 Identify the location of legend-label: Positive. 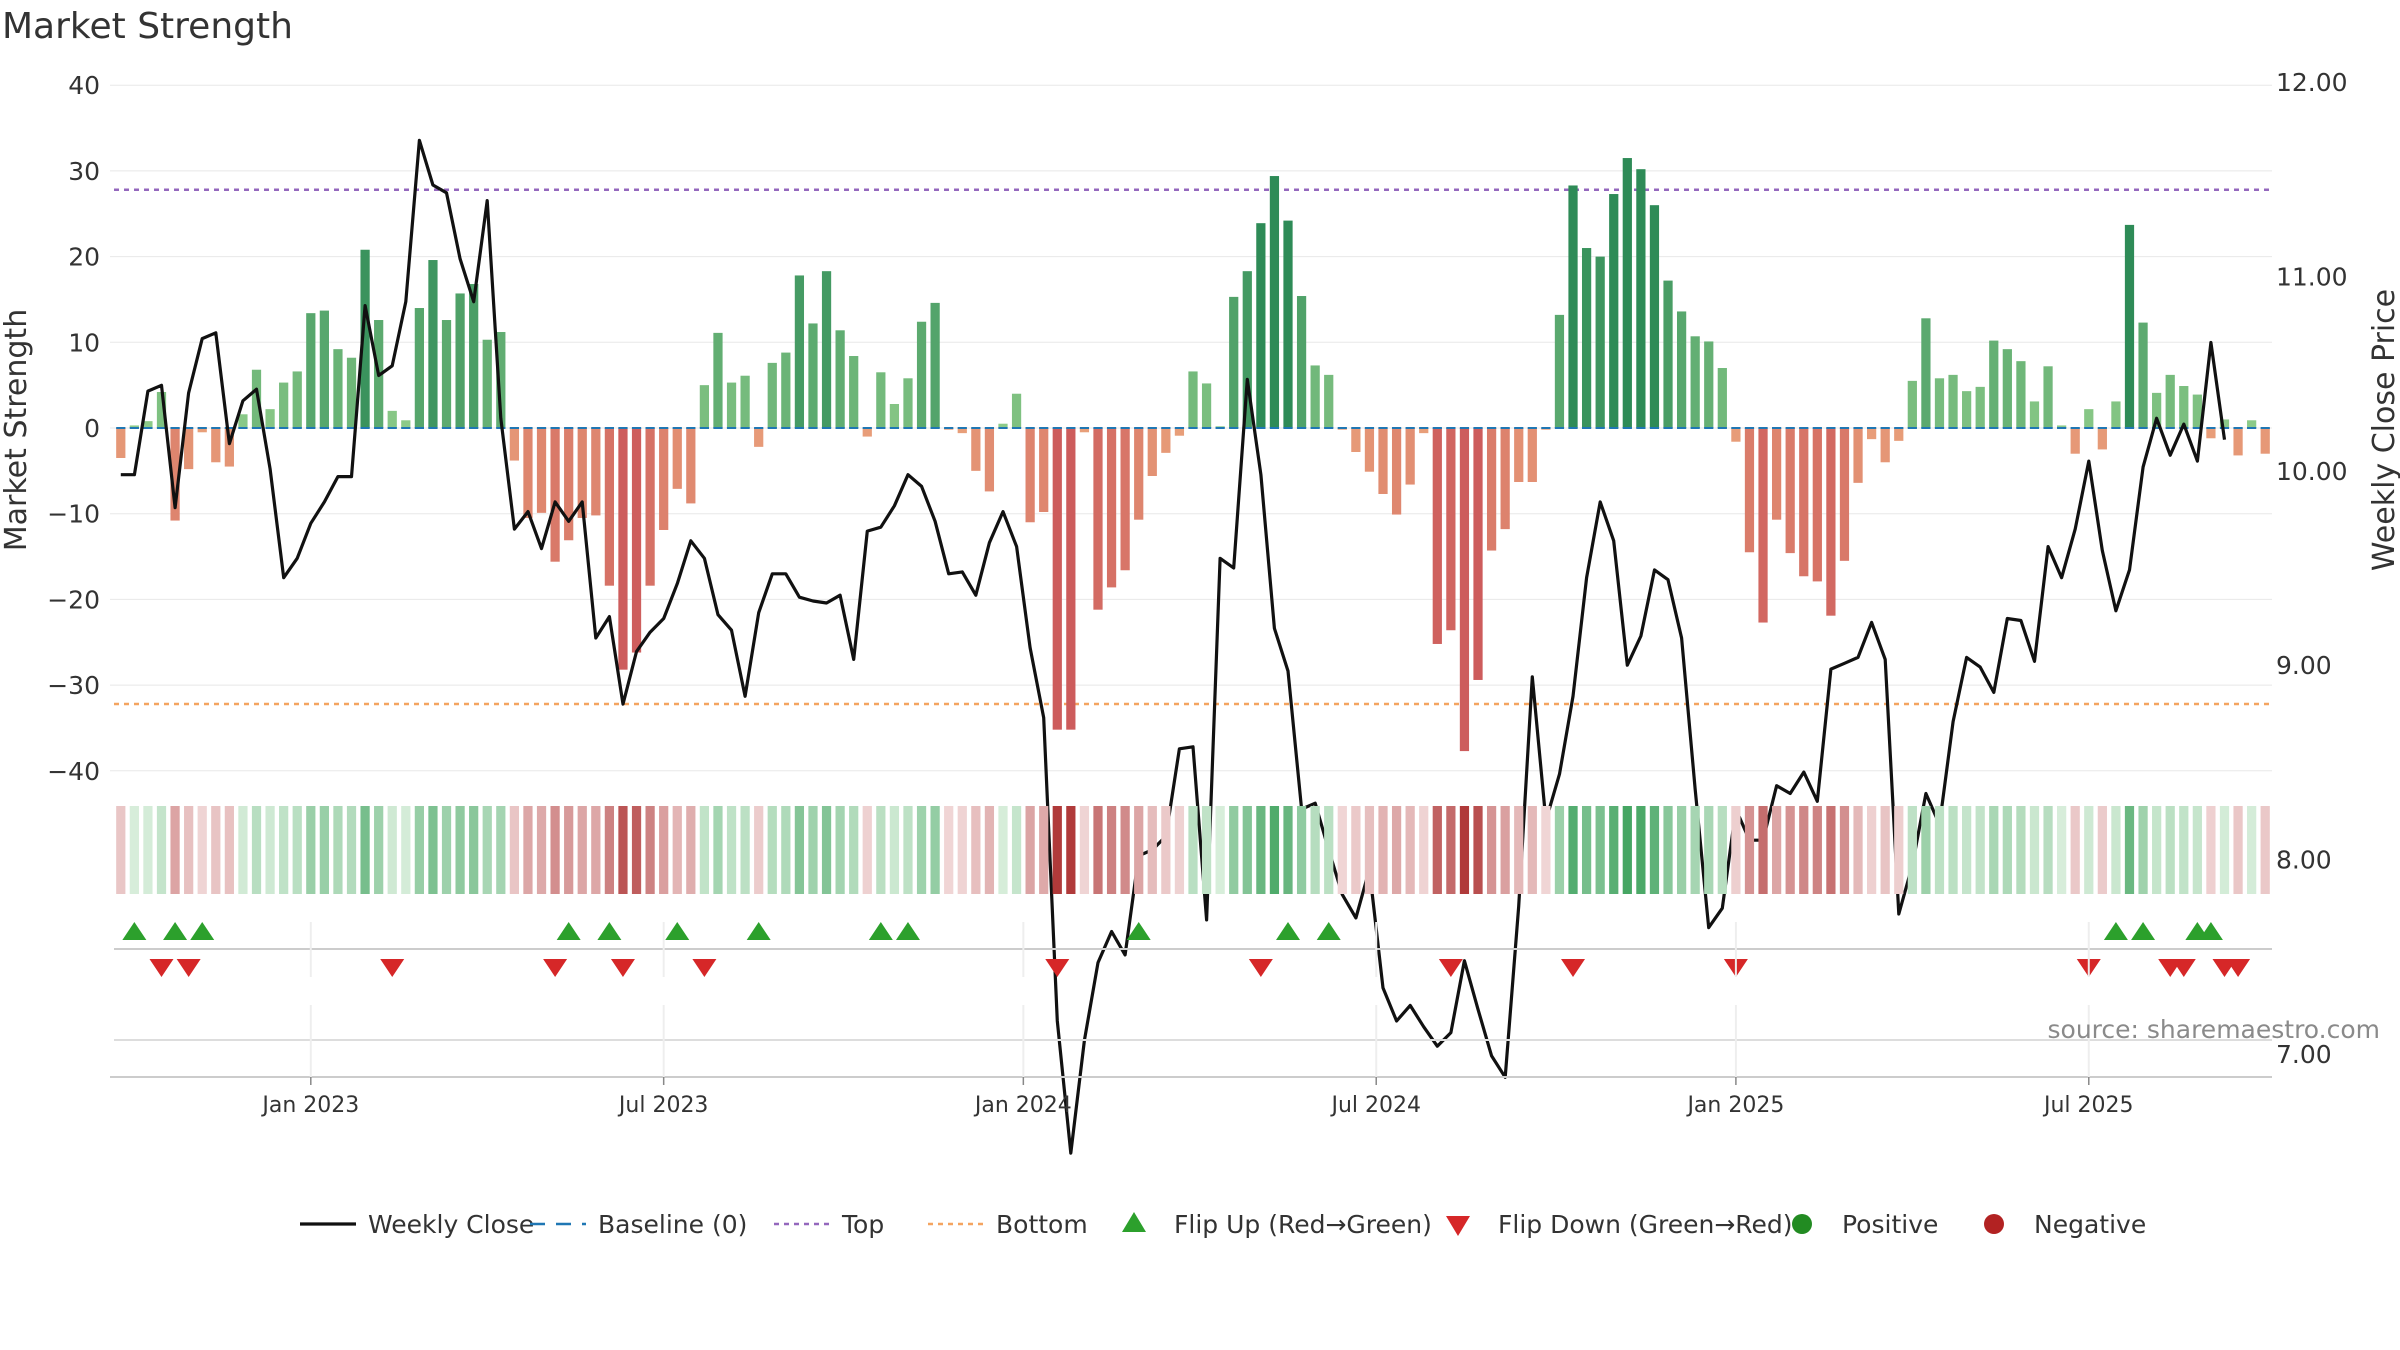
(1890, 1224).